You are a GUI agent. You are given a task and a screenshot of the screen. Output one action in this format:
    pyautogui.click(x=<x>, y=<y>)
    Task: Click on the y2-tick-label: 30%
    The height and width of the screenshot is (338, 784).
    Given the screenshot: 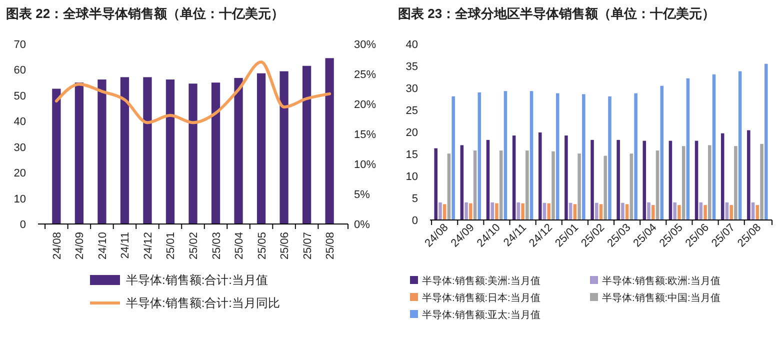 What is the action you would take?
    pyautogui.click(x=365, y=45)
    